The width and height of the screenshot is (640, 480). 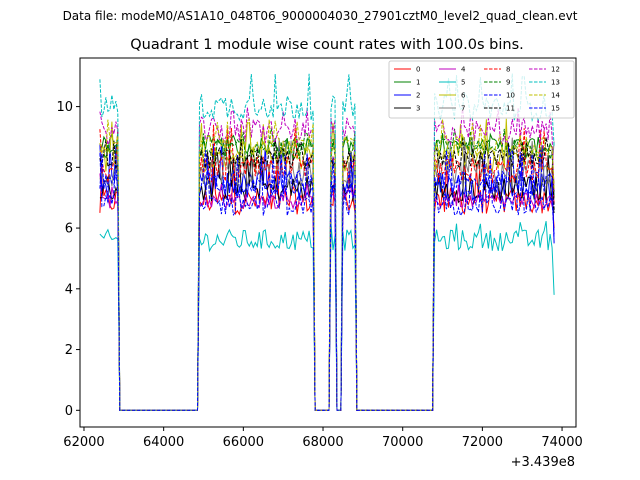 What do you see at coordinates (243, 442) in the screenshot?
I see `x-tick-label: 66000` at bounding box center [243, 442].